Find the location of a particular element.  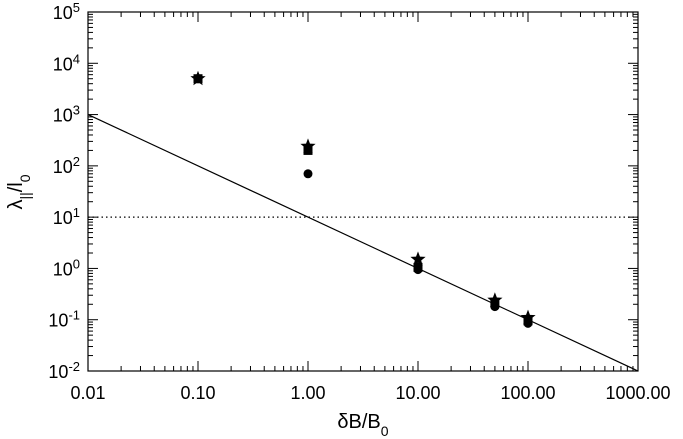

y-axis-label: λ||/l0 is located at coordinates (19, 191).